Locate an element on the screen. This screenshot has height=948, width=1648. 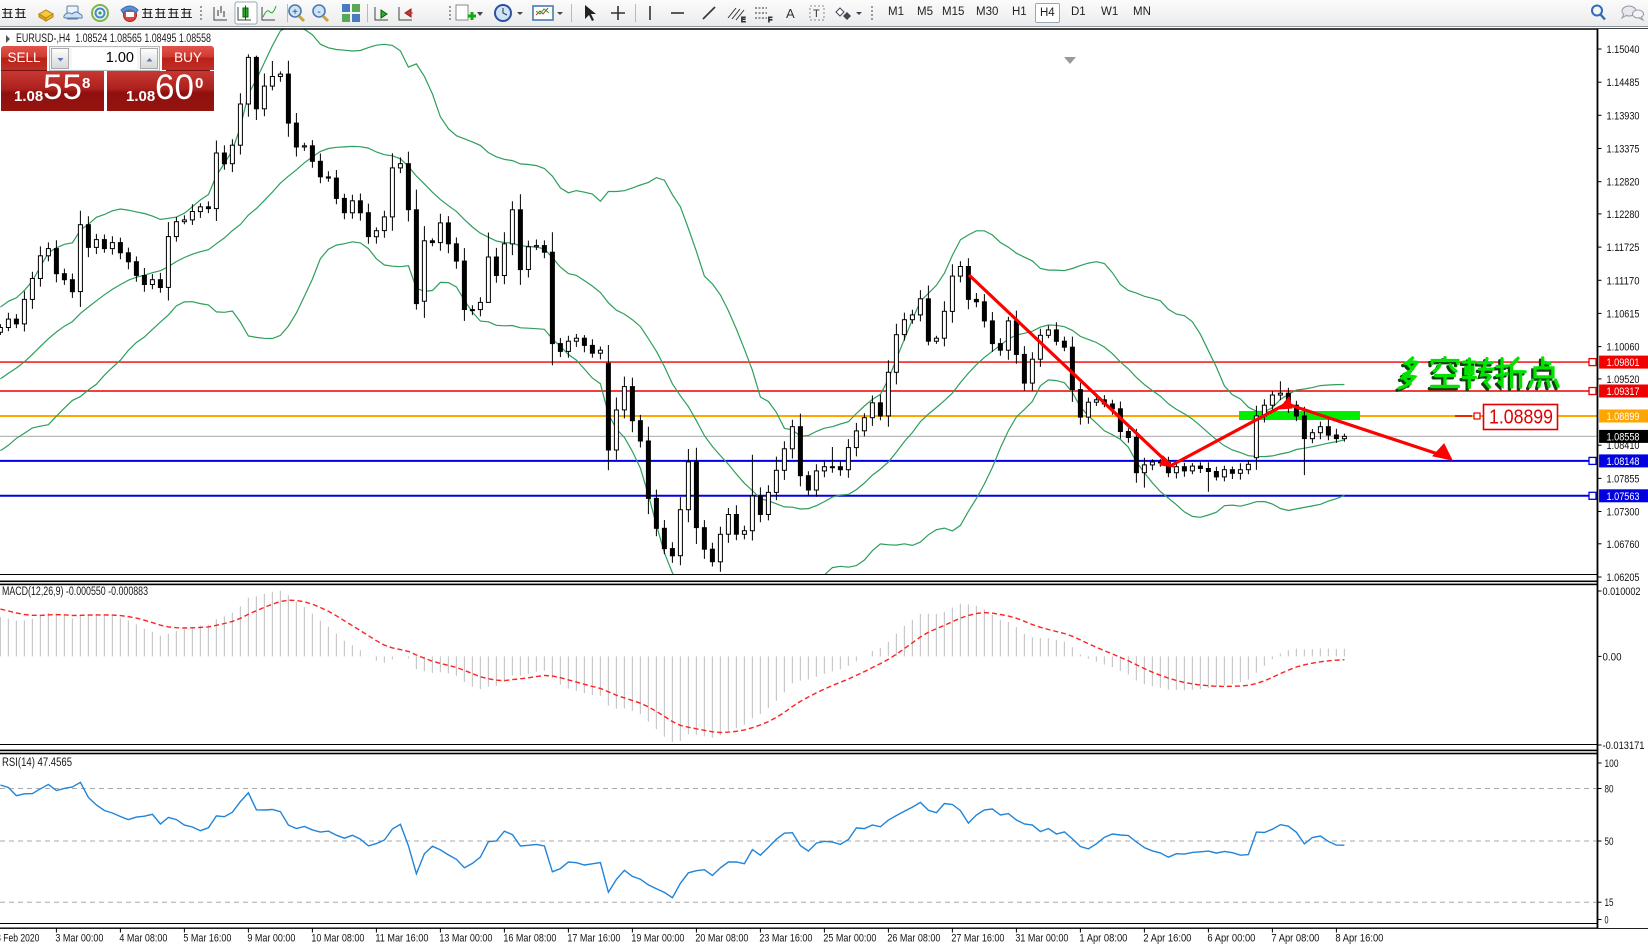
svg-text: 1.12280 is located at coordinates (1623, 215).